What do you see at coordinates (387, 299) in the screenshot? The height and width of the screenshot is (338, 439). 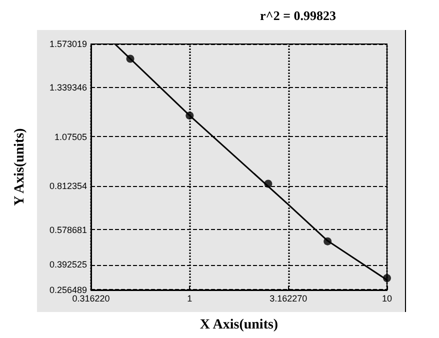 I see `x-tick-label: 10` at bounding box center [387, 299].